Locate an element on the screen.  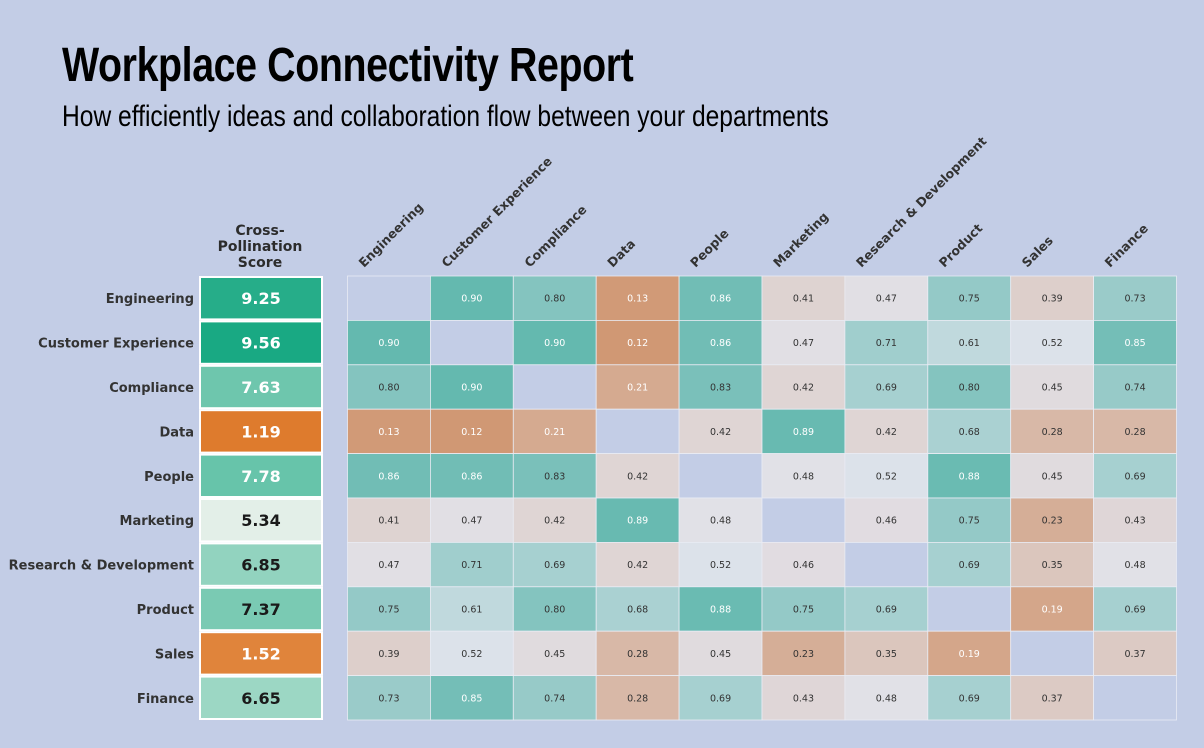
matrix-value: 0.85 is located at coordinates (1134, 343).